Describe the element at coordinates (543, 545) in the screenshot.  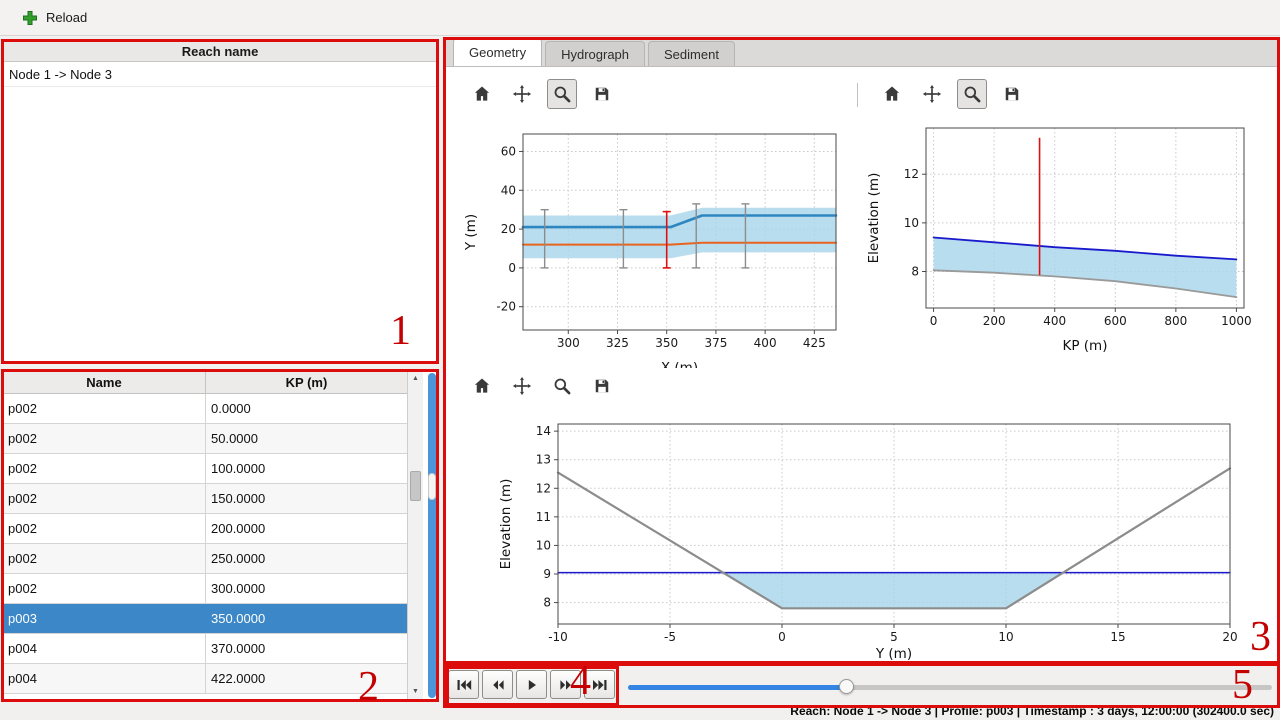
I see `svg-text: 10` at that location.